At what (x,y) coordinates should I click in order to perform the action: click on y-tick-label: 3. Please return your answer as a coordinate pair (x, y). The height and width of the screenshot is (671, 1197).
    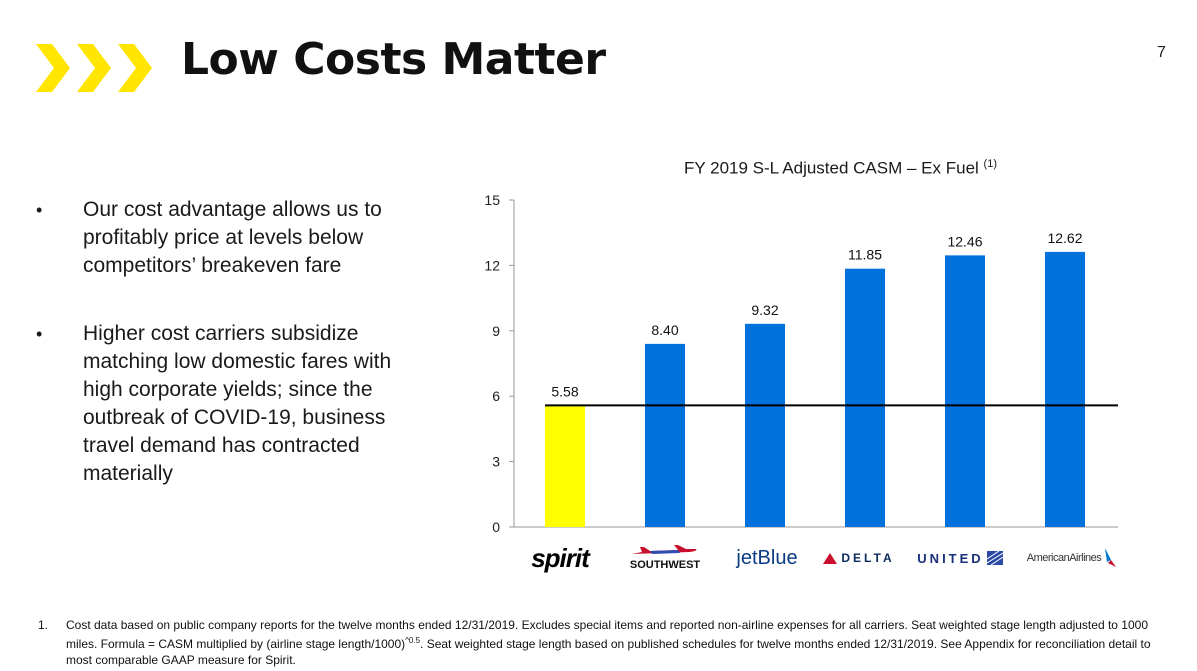
    Looking at the image, I should click on (496, 462).